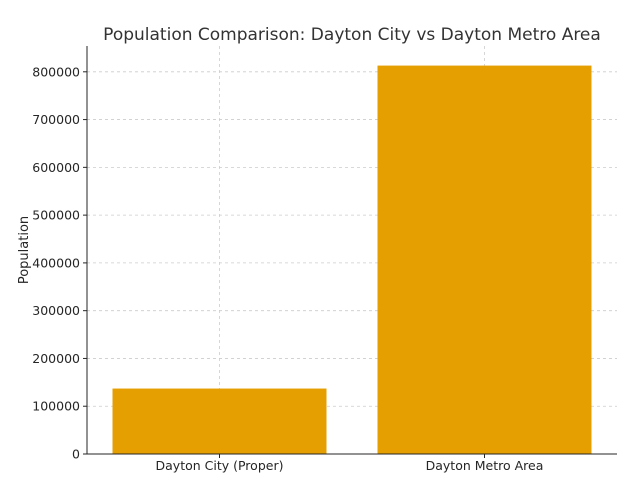 This screenshot has height=483, width=630. Describe the element at coordinates (56, 310) in the screenshot. I see `y-tick-label: 300000` at that location.